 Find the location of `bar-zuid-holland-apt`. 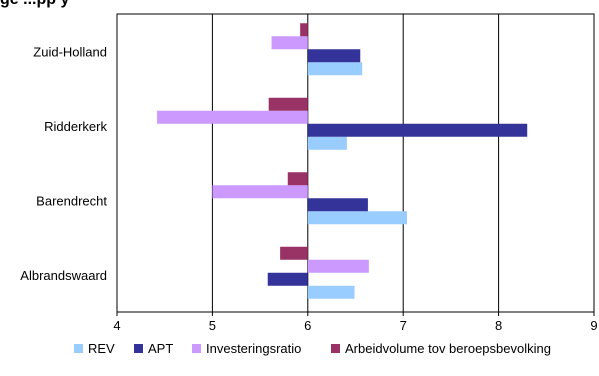

bar-zuid-holland-apt is located at coordinates (334, 56).